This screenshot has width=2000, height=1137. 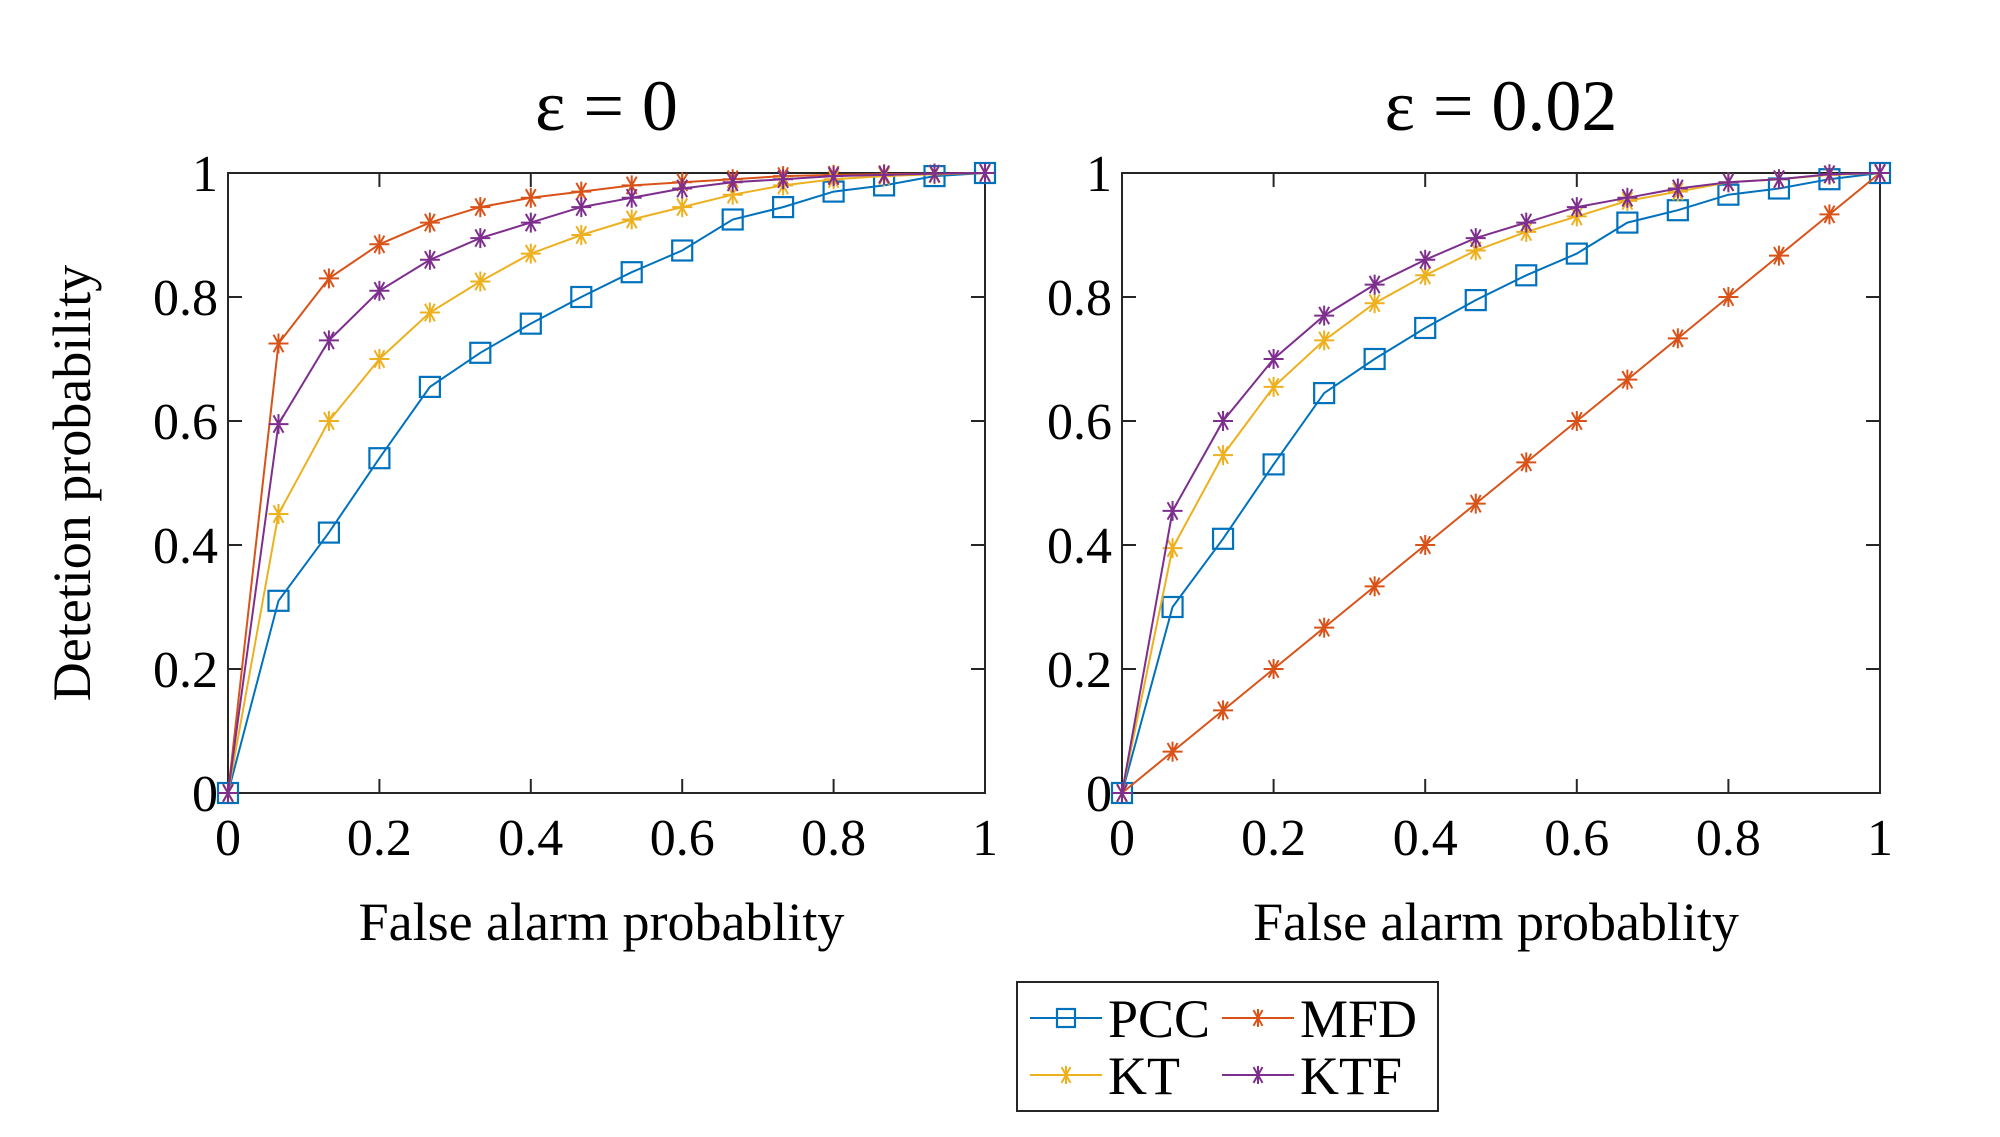 I want to click on legend-box, so click(x=1227, y=1046).